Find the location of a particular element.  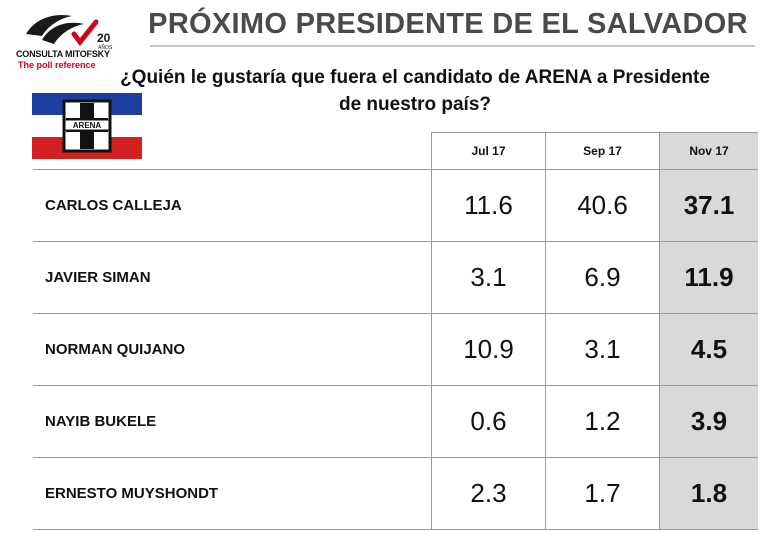

value-jul: 2.3 is located at coordinates (488, 493).